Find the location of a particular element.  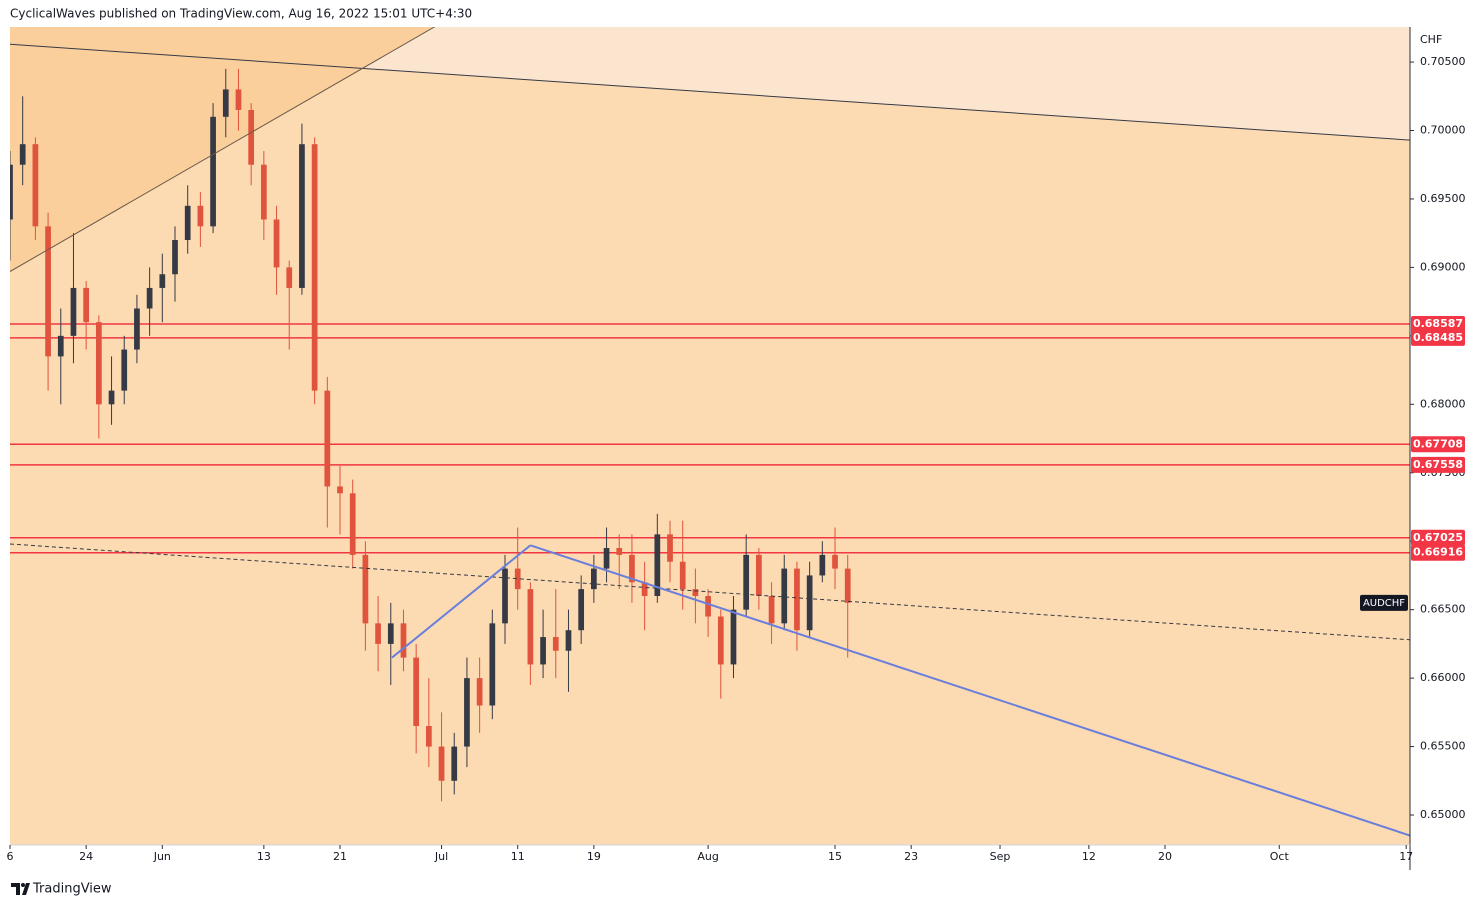

y-tick-label: 0.69000 is located at coordinates (1443, 266).